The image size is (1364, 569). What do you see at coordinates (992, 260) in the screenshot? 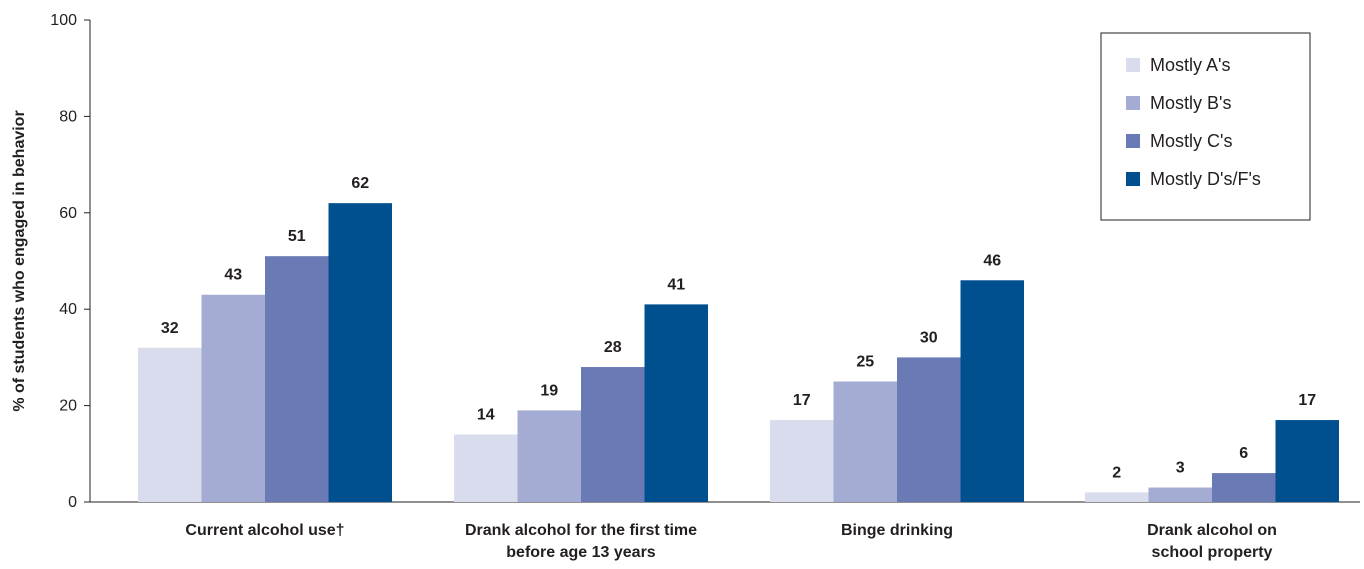
I see `bar-value-label: 46` at bounding box center [992, 260].